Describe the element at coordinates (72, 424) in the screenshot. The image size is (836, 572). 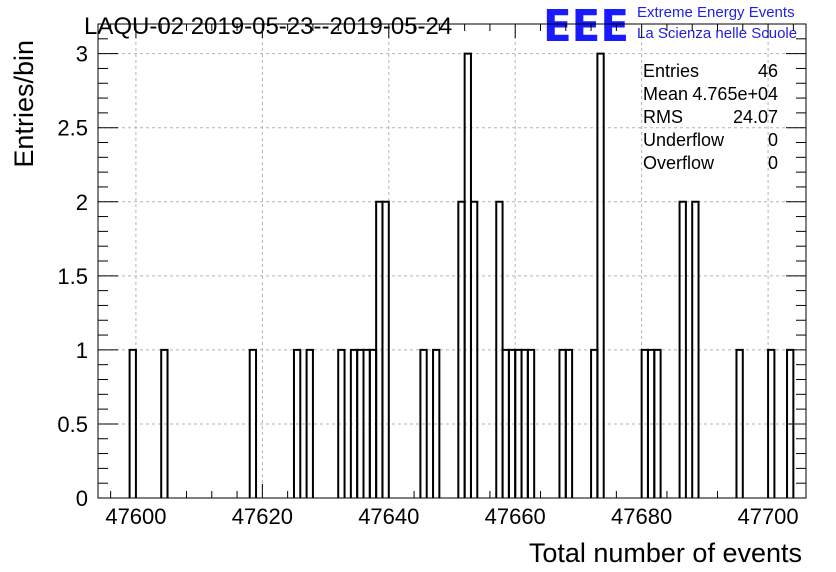
I see `y-tick-label: 0.5` at that location.